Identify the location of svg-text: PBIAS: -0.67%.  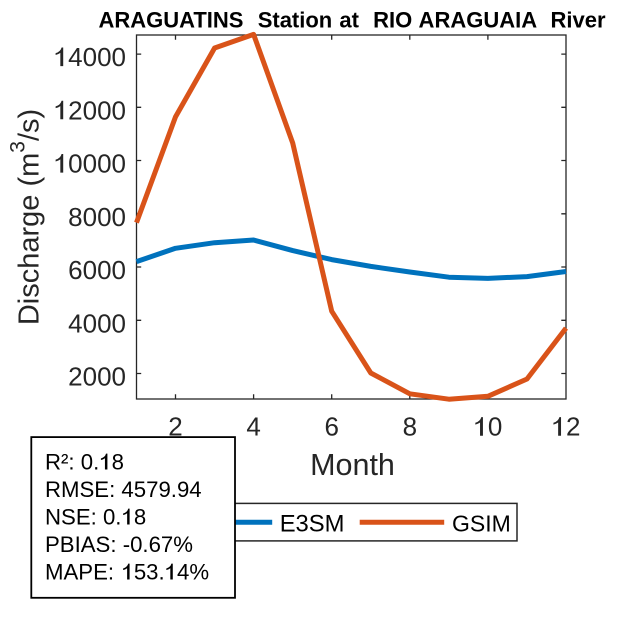
(119, 544).